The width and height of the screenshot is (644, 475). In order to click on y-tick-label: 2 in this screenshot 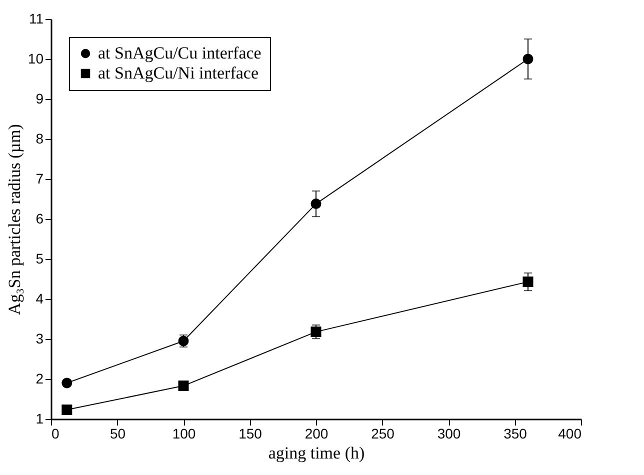, I will do `click(40, 378)`.